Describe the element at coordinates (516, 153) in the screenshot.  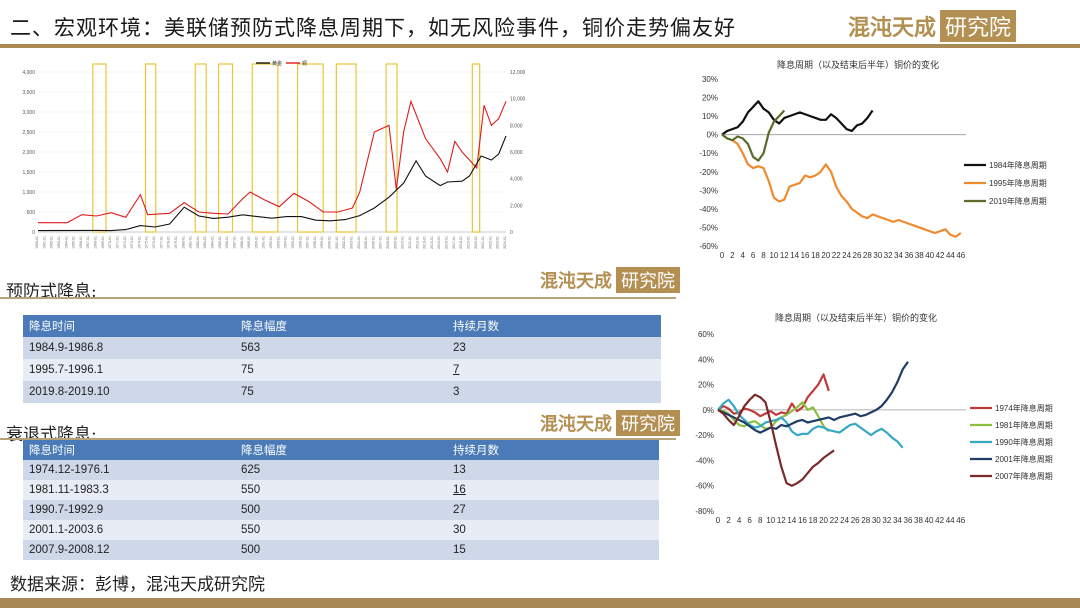
I see `y-tick-right: 6,000` at that location.